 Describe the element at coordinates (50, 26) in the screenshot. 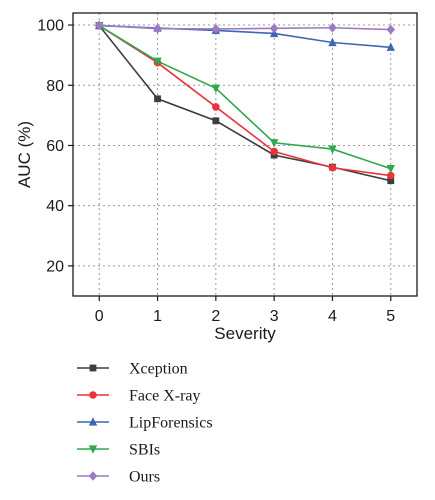

I see `y-tick-label: 100` at that location.